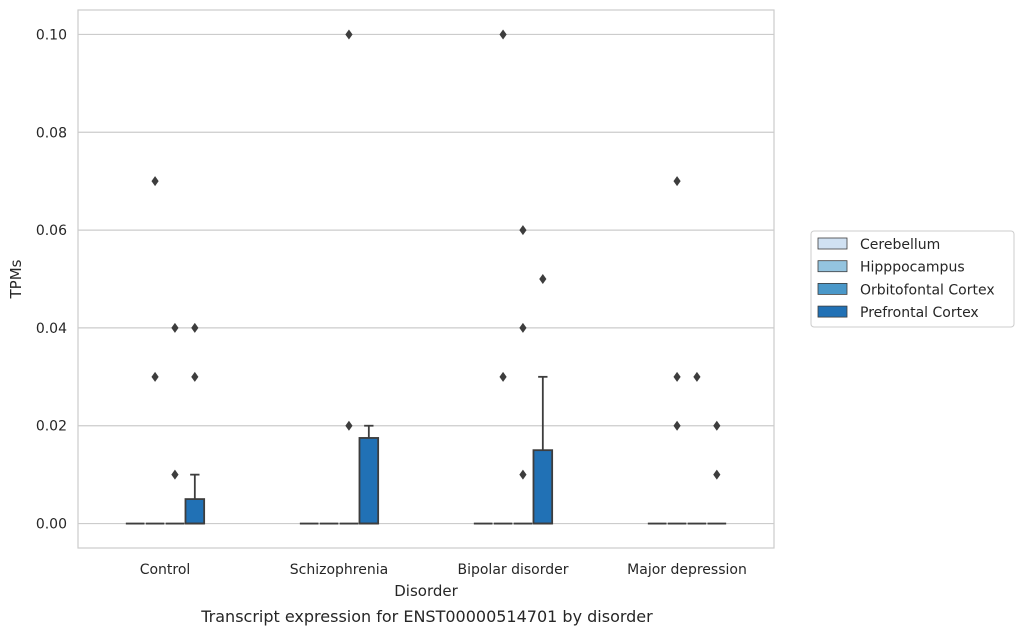  Describe the element at coordinates (339, 570) in the screenshot. I see `x-tick-label: Schizophrenia` at that location.